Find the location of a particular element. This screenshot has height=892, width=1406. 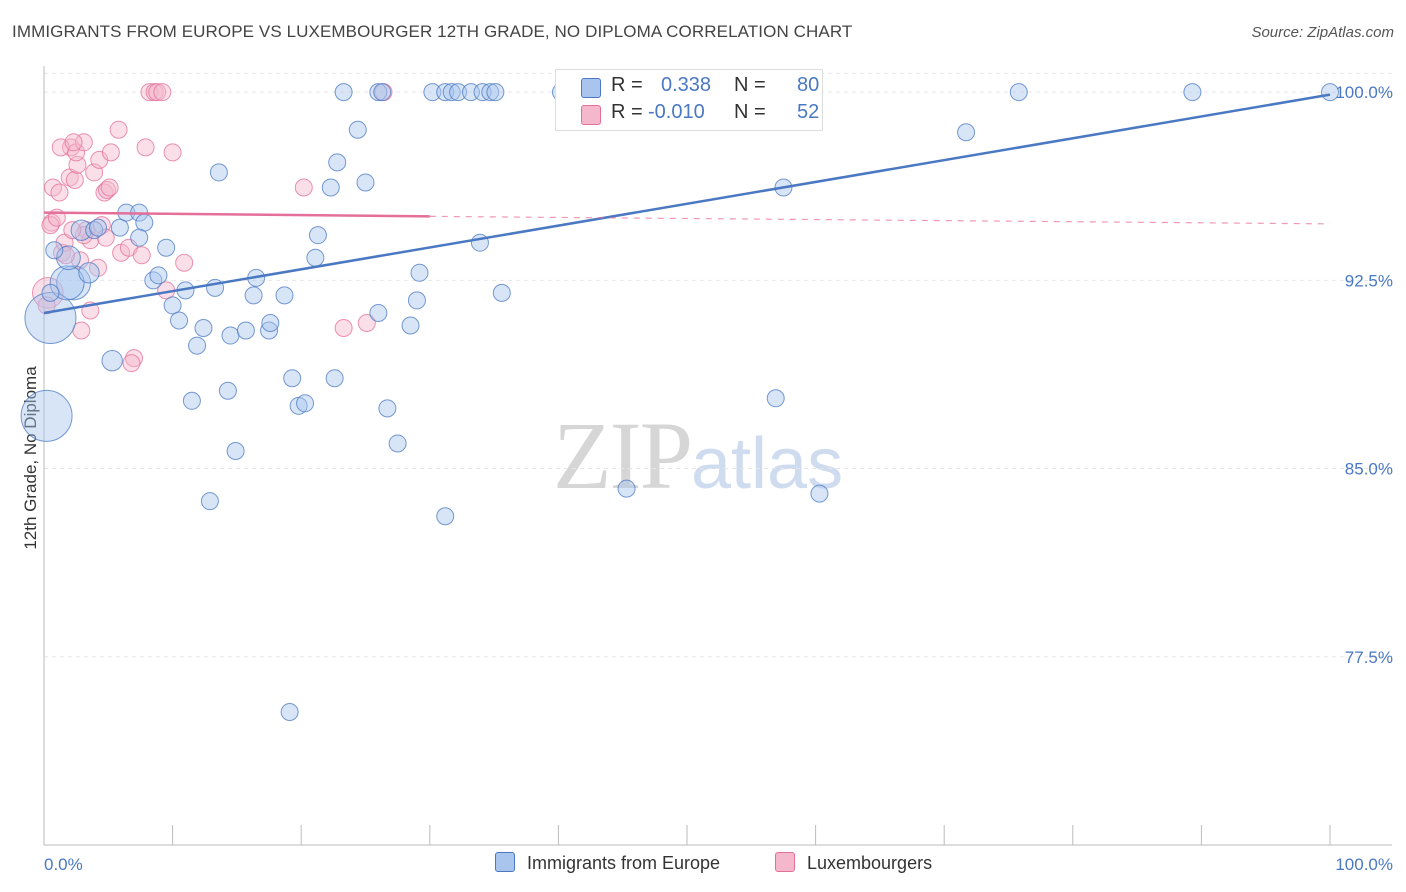

stats-box: R = 0.338 N = 80 R = -0.010 N = 52 is located at coordinates (689, 100).